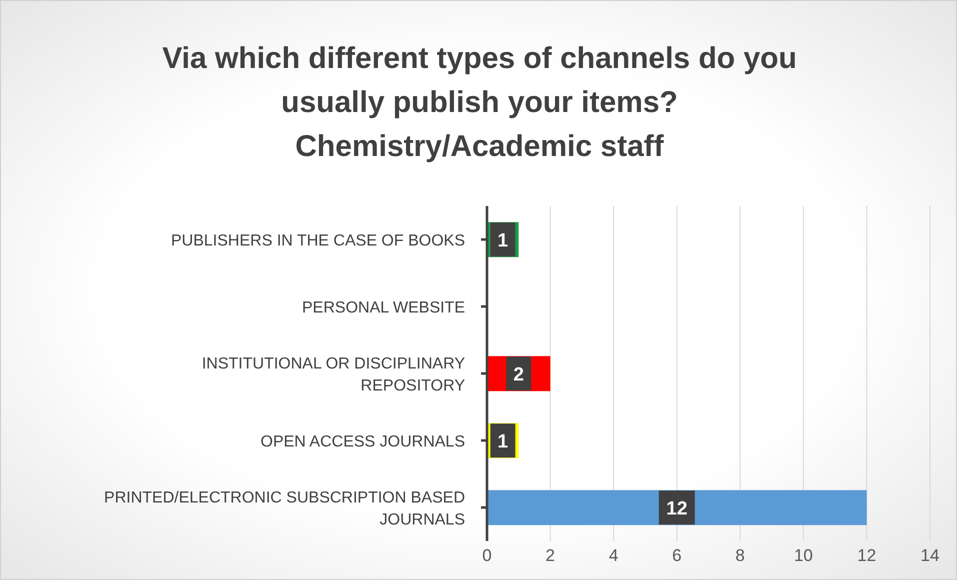 This screenshot has width=957, height=580. Describe the element at coordinates (362, 442) in the screenshot. I see `y-tick-label: OPEN ACCESS JOURNALS` at that location.